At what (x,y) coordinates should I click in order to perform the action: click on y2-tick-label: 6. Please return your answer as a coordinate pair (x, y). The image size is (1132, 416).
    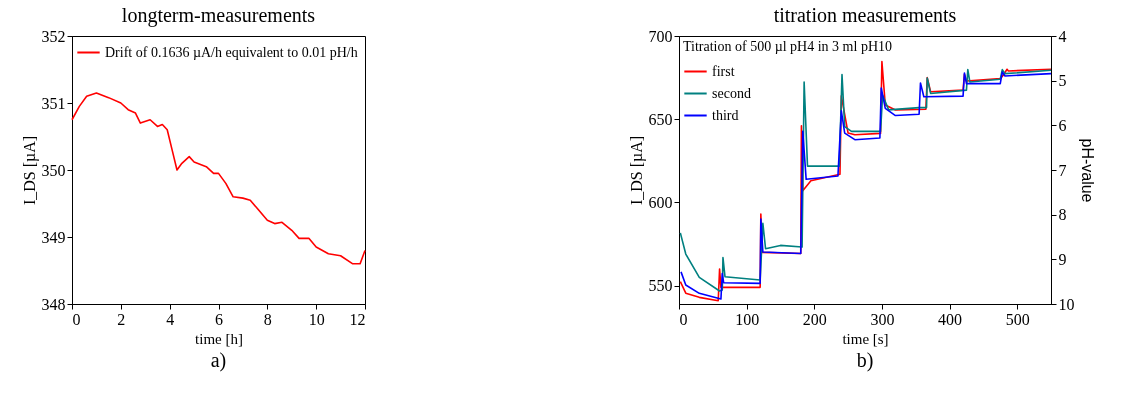
    Looking at the image, I should click on (1062, 125).